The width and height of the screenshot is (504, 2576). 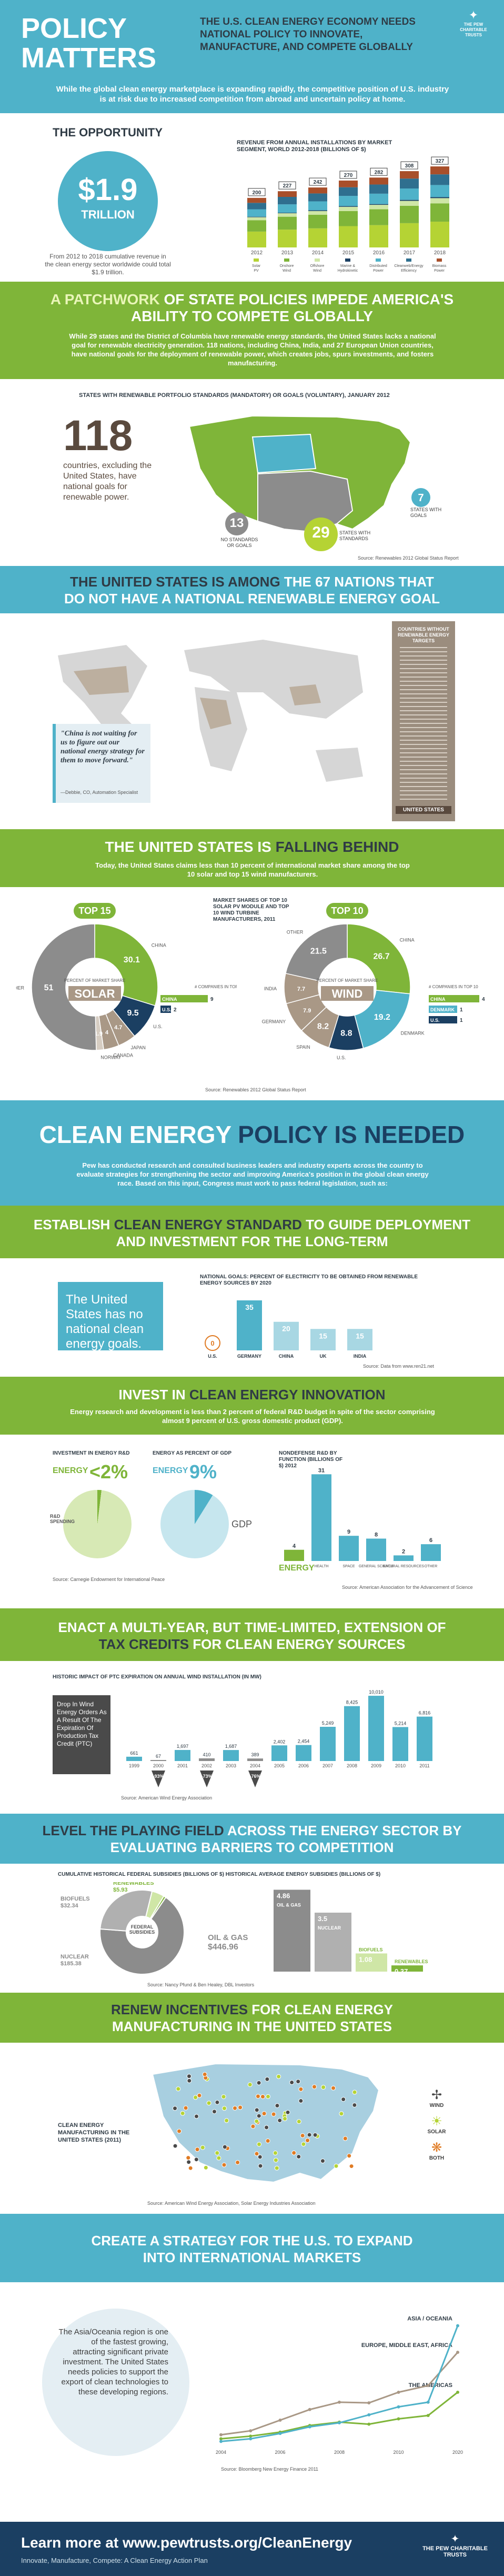 I want to click on wind-icon: ✢, so click(x=436, y=2095).